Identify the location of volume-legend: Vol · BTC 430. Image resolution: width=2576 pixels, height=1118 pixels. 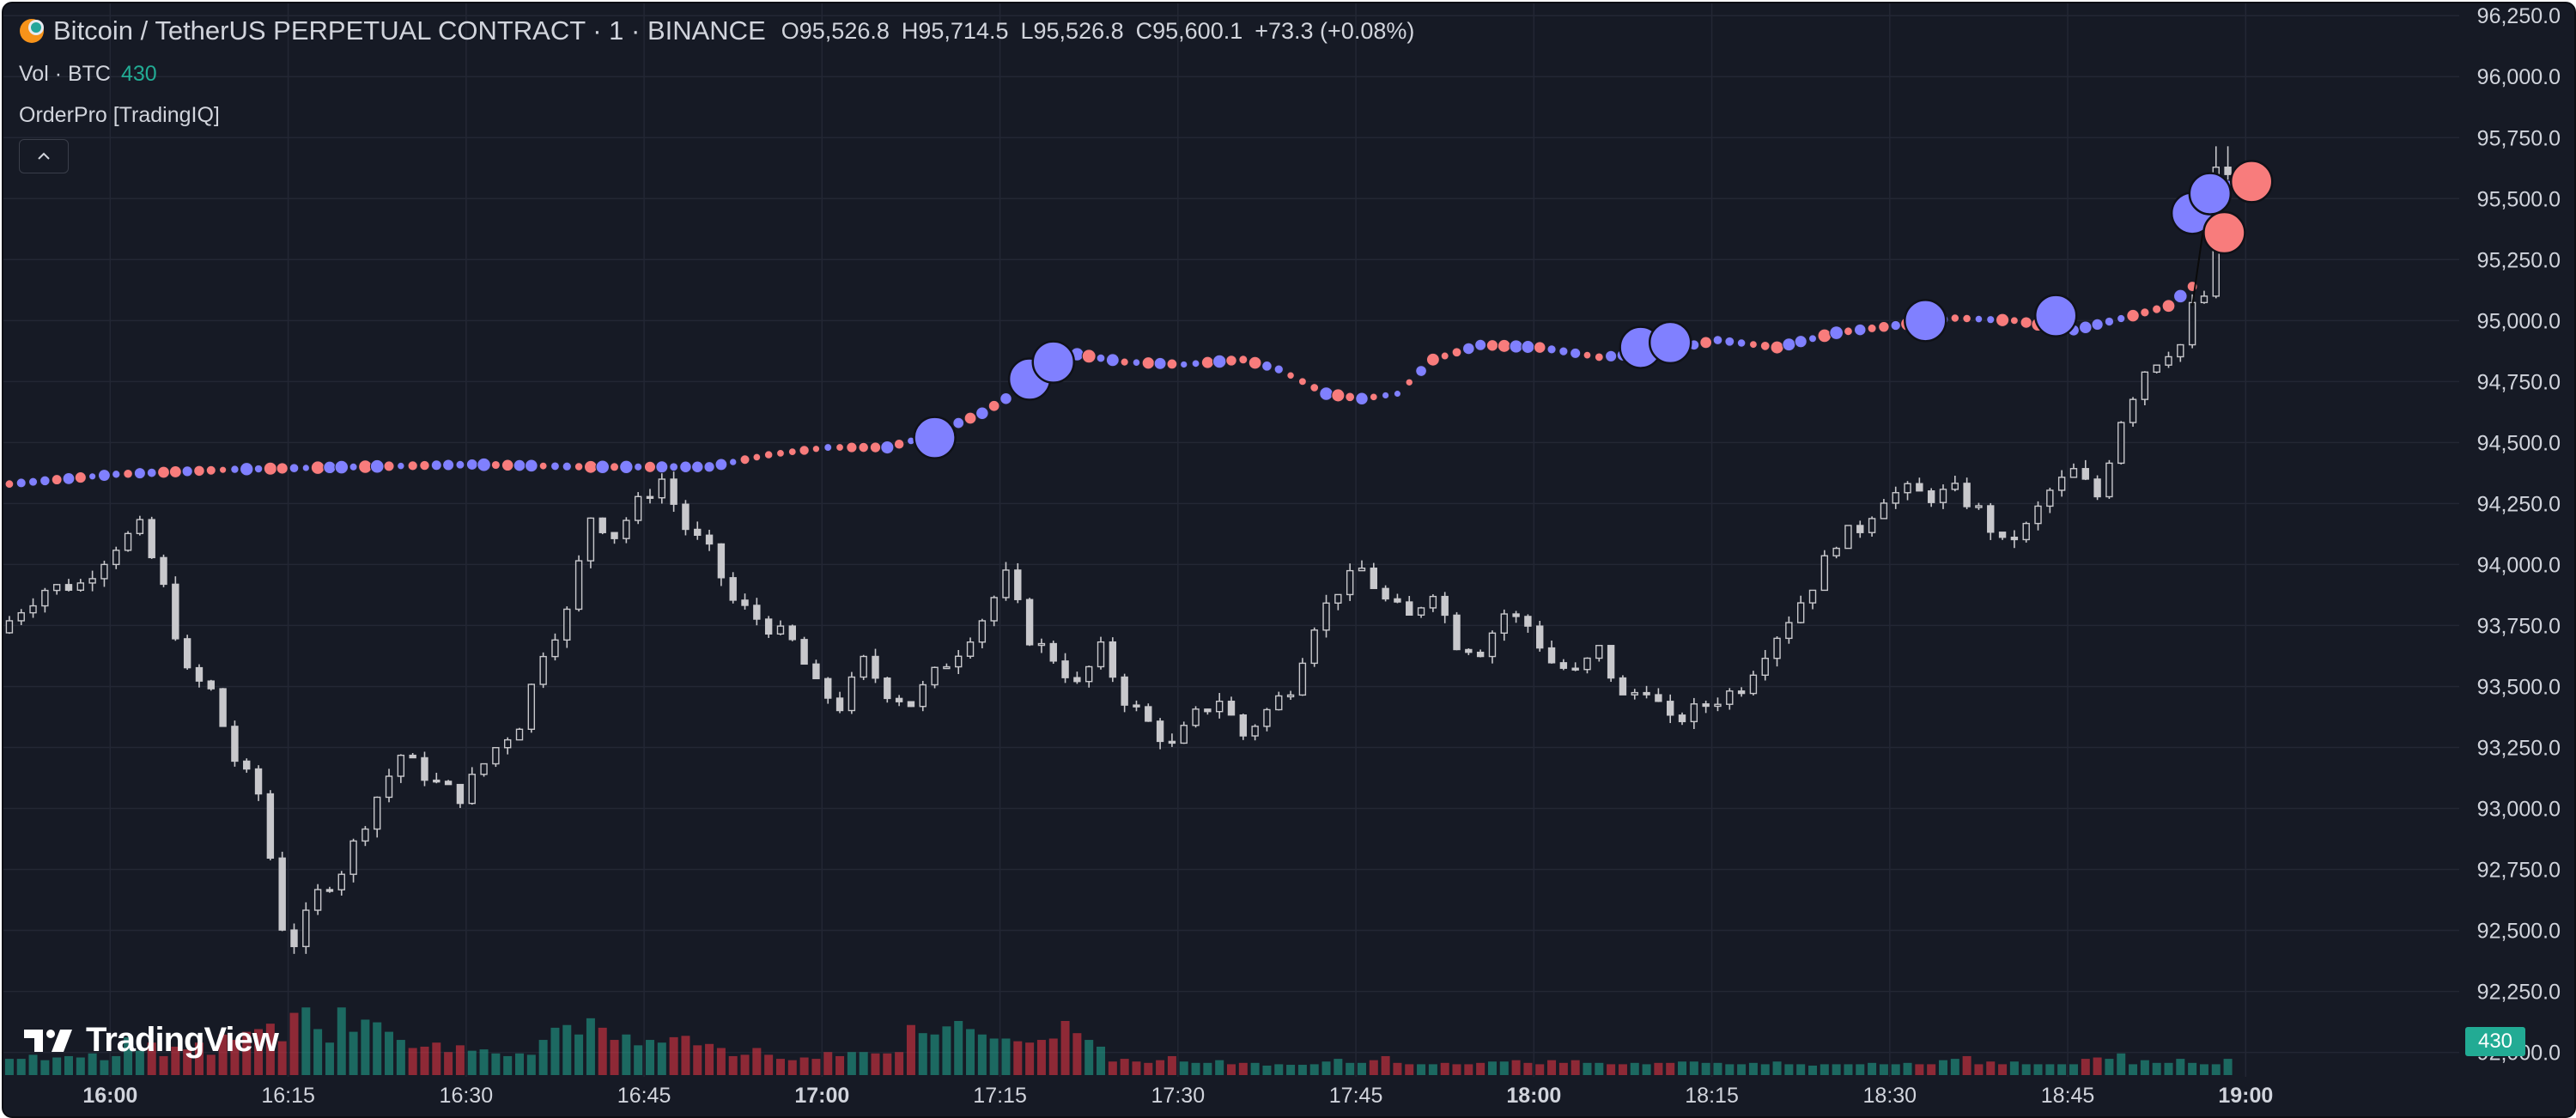
(88, 74).